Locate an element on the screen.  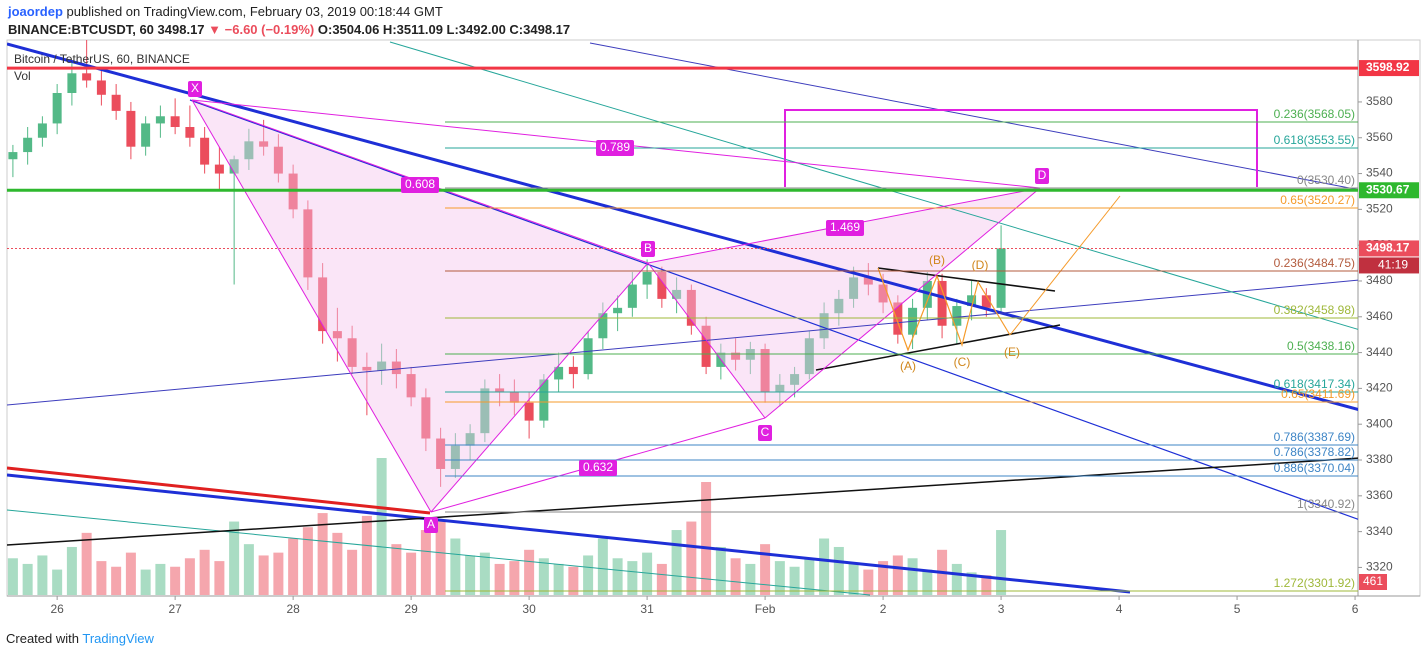
x-tick-label: 27 is located at coordinates (175, 609).